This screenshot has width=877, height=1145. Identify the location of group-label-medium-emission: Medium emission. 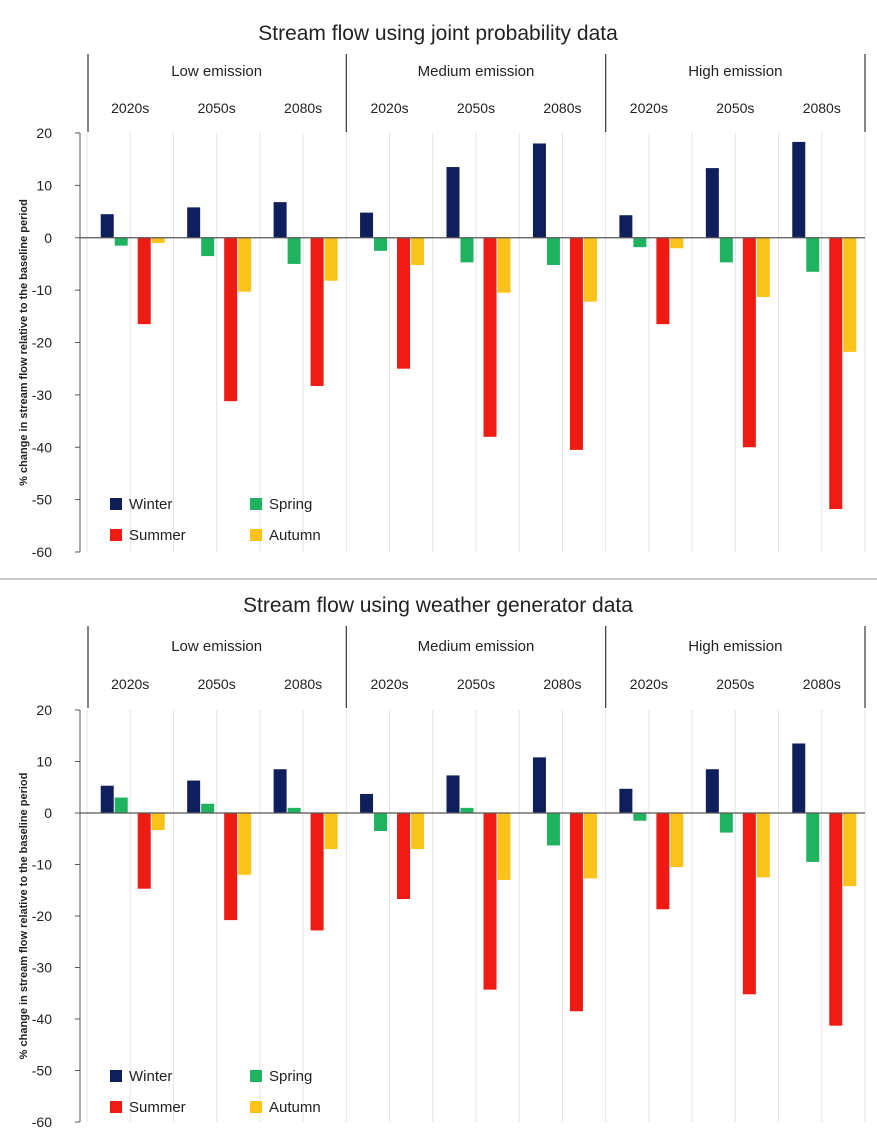
(476, 71).